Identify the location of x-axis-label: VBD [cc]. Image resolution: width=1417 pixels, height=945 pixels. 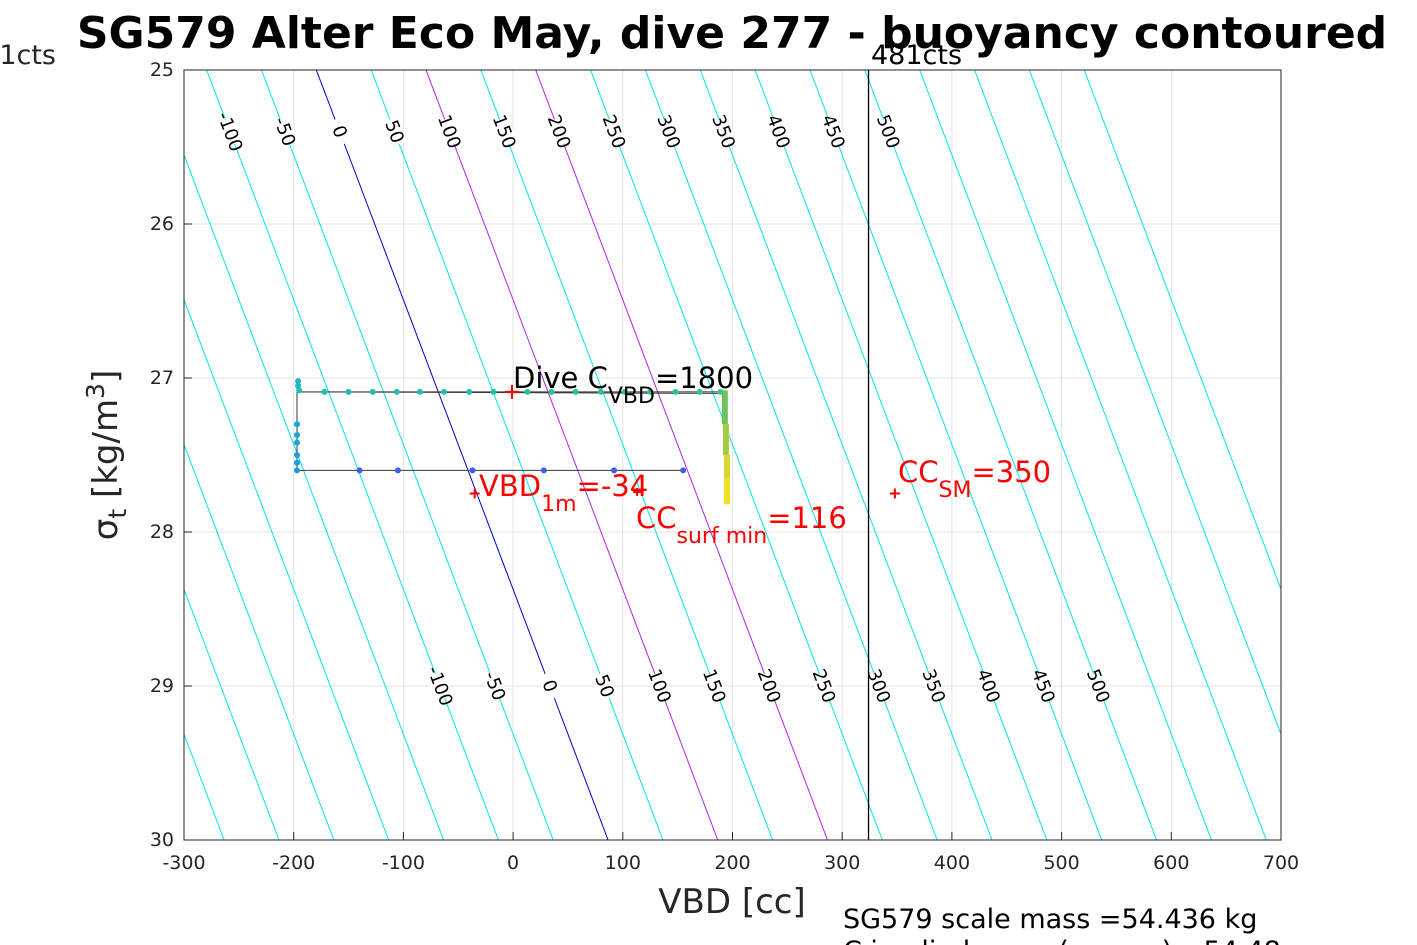
(732, 902).